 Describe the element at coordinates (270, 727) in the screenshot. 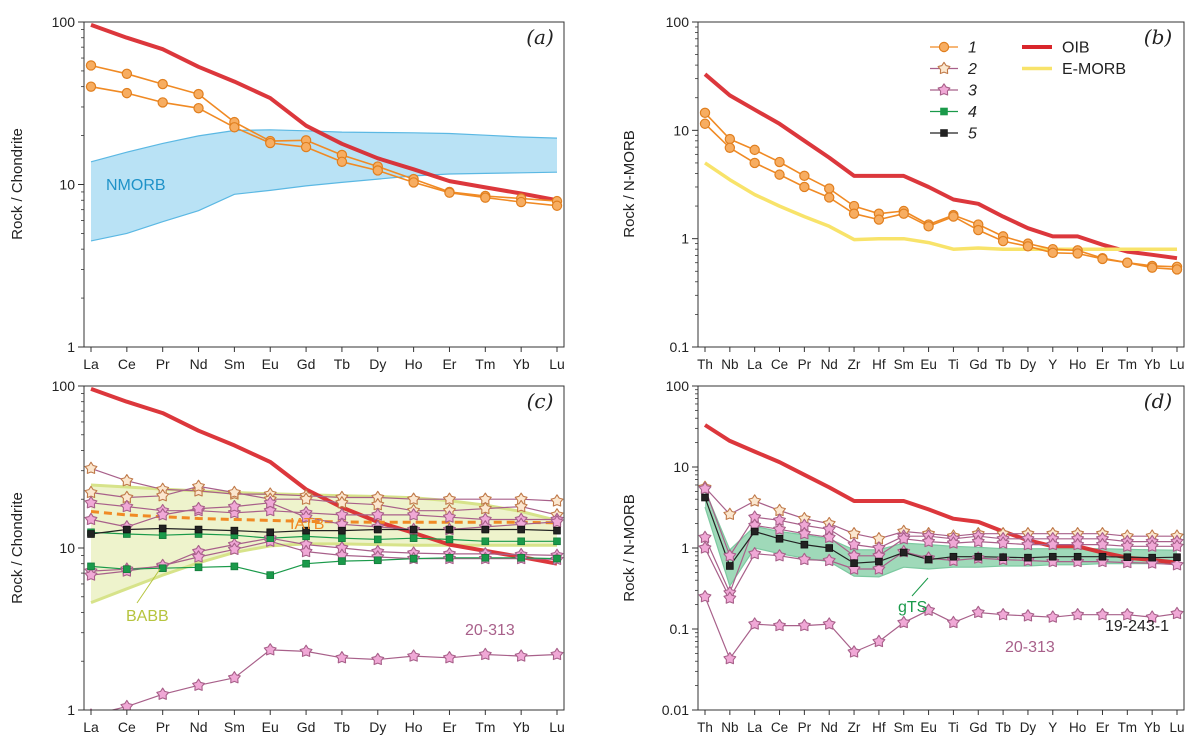

I see `x-tick-label: Eu` at that location.